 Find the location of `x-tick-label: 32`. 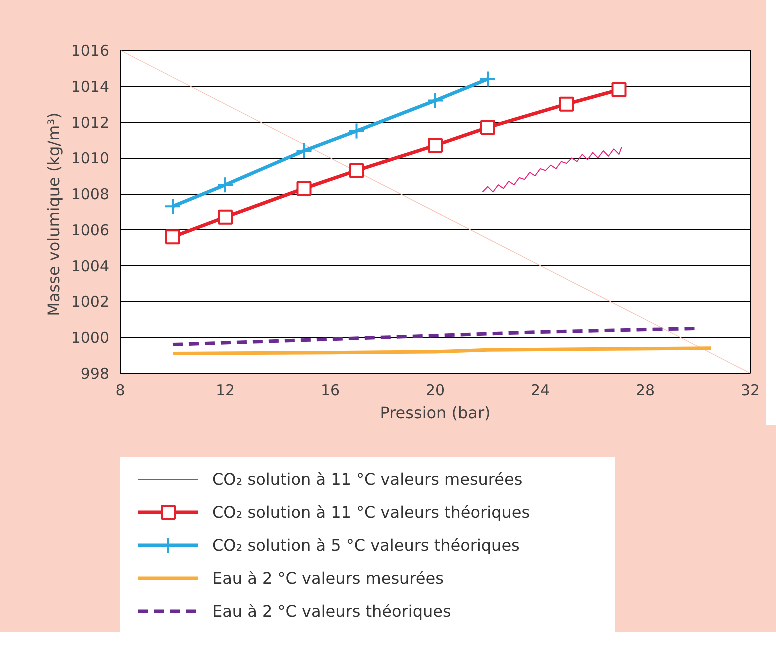

x-tick-label: 32 is located at coordinates (750, 391).